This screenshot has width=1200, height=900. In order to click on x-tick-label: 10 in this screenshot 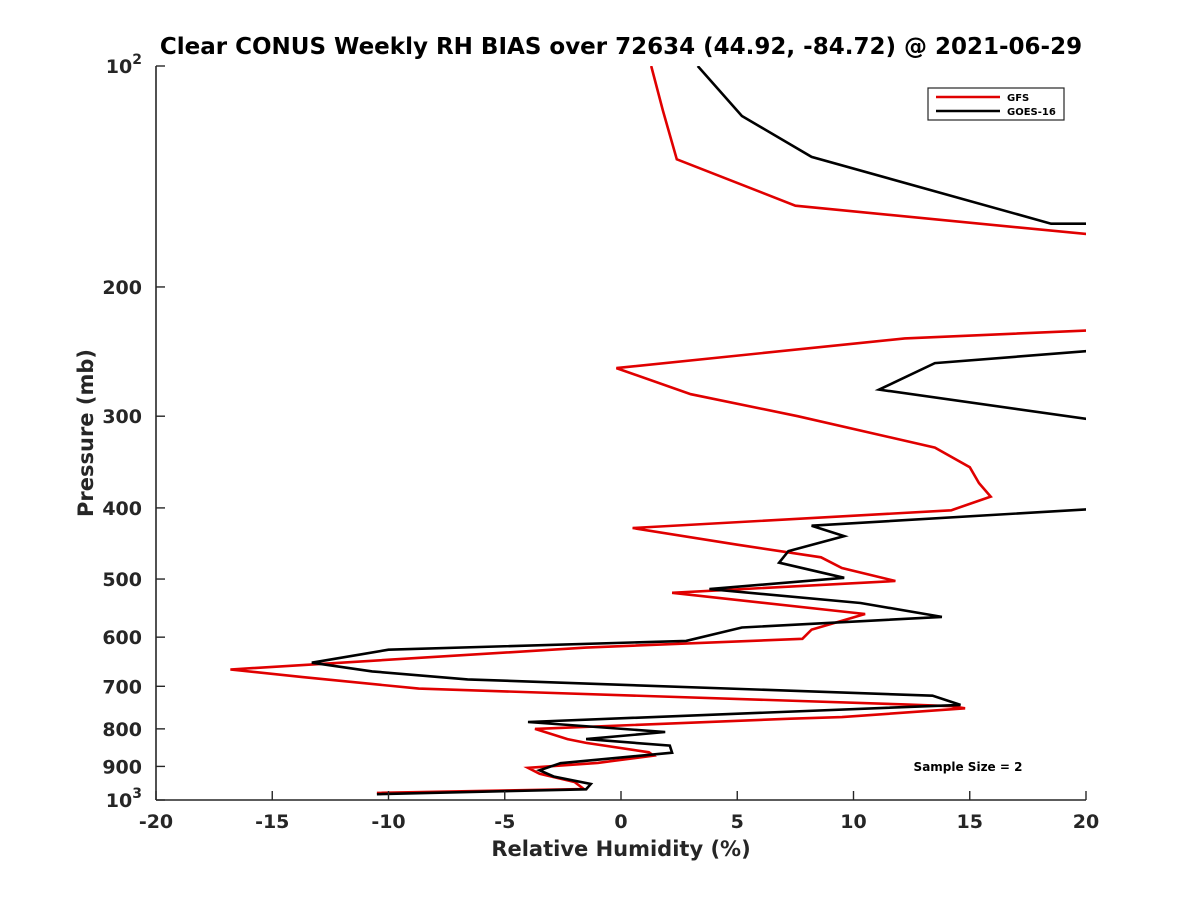, I will do `click(853, 822)`.